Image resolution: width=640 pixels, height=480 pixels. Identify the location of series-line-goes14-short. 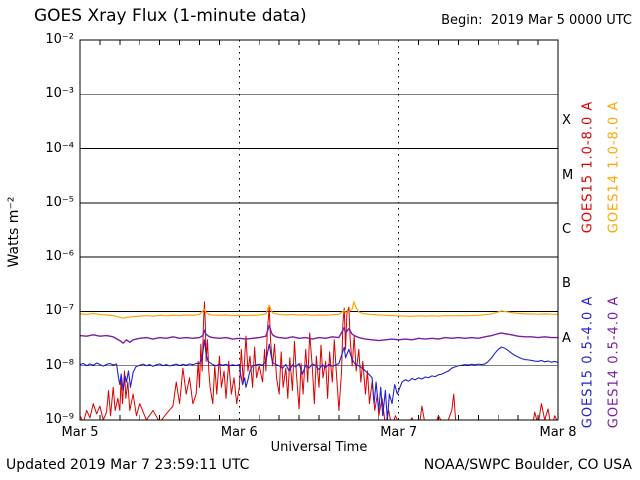
(319, 334).